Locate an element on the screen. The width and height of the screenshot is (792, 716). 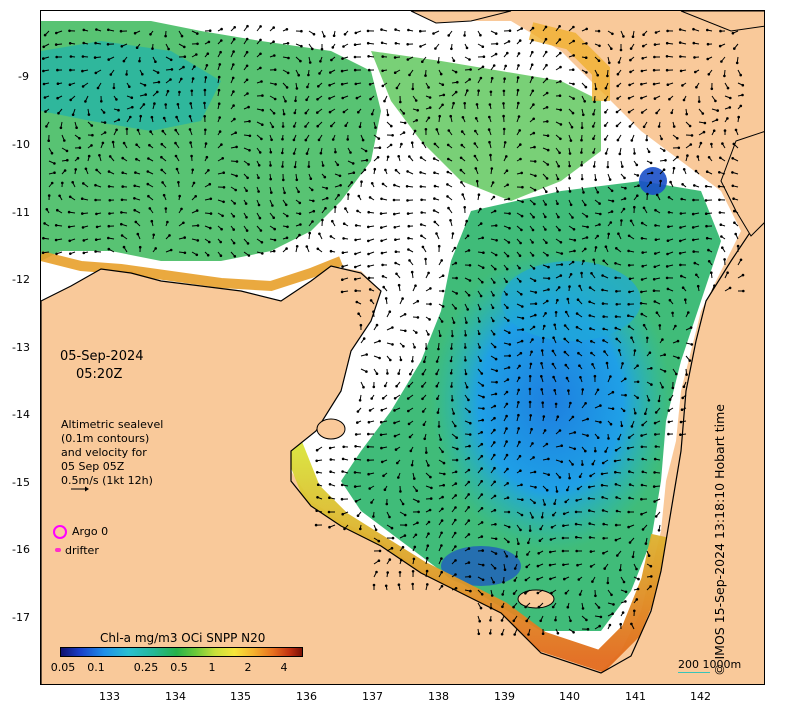
coastal-band-north is located at coordinates (192, 271).